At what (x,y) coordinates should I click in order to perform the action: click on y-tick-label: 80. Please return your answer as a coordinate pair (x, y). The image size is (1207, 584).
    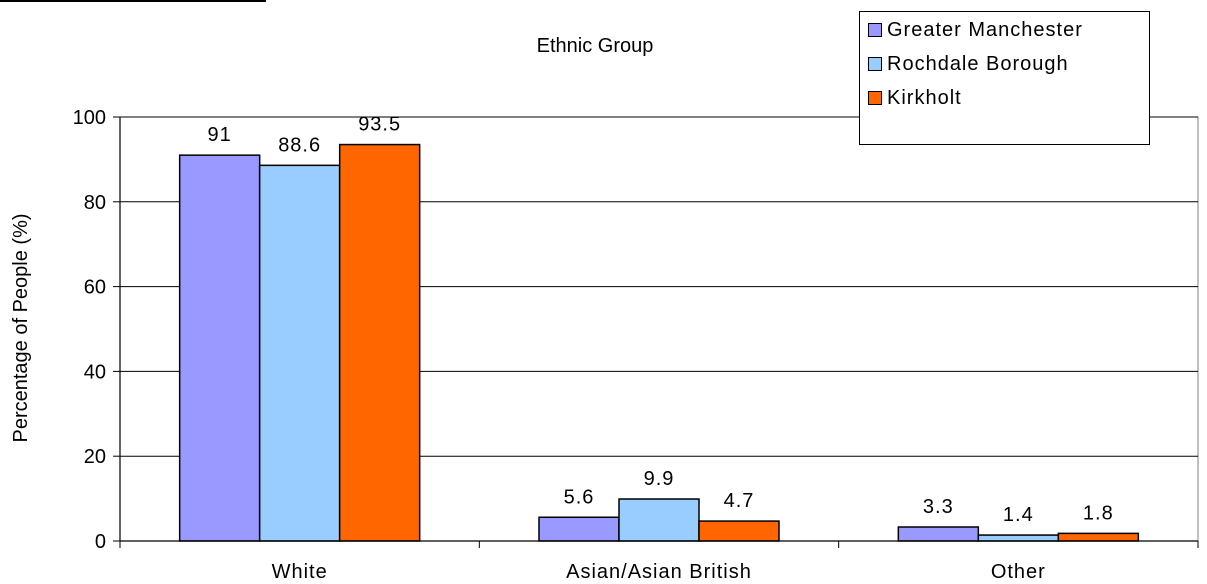
    Looking at the image, I should click on (95, 203).